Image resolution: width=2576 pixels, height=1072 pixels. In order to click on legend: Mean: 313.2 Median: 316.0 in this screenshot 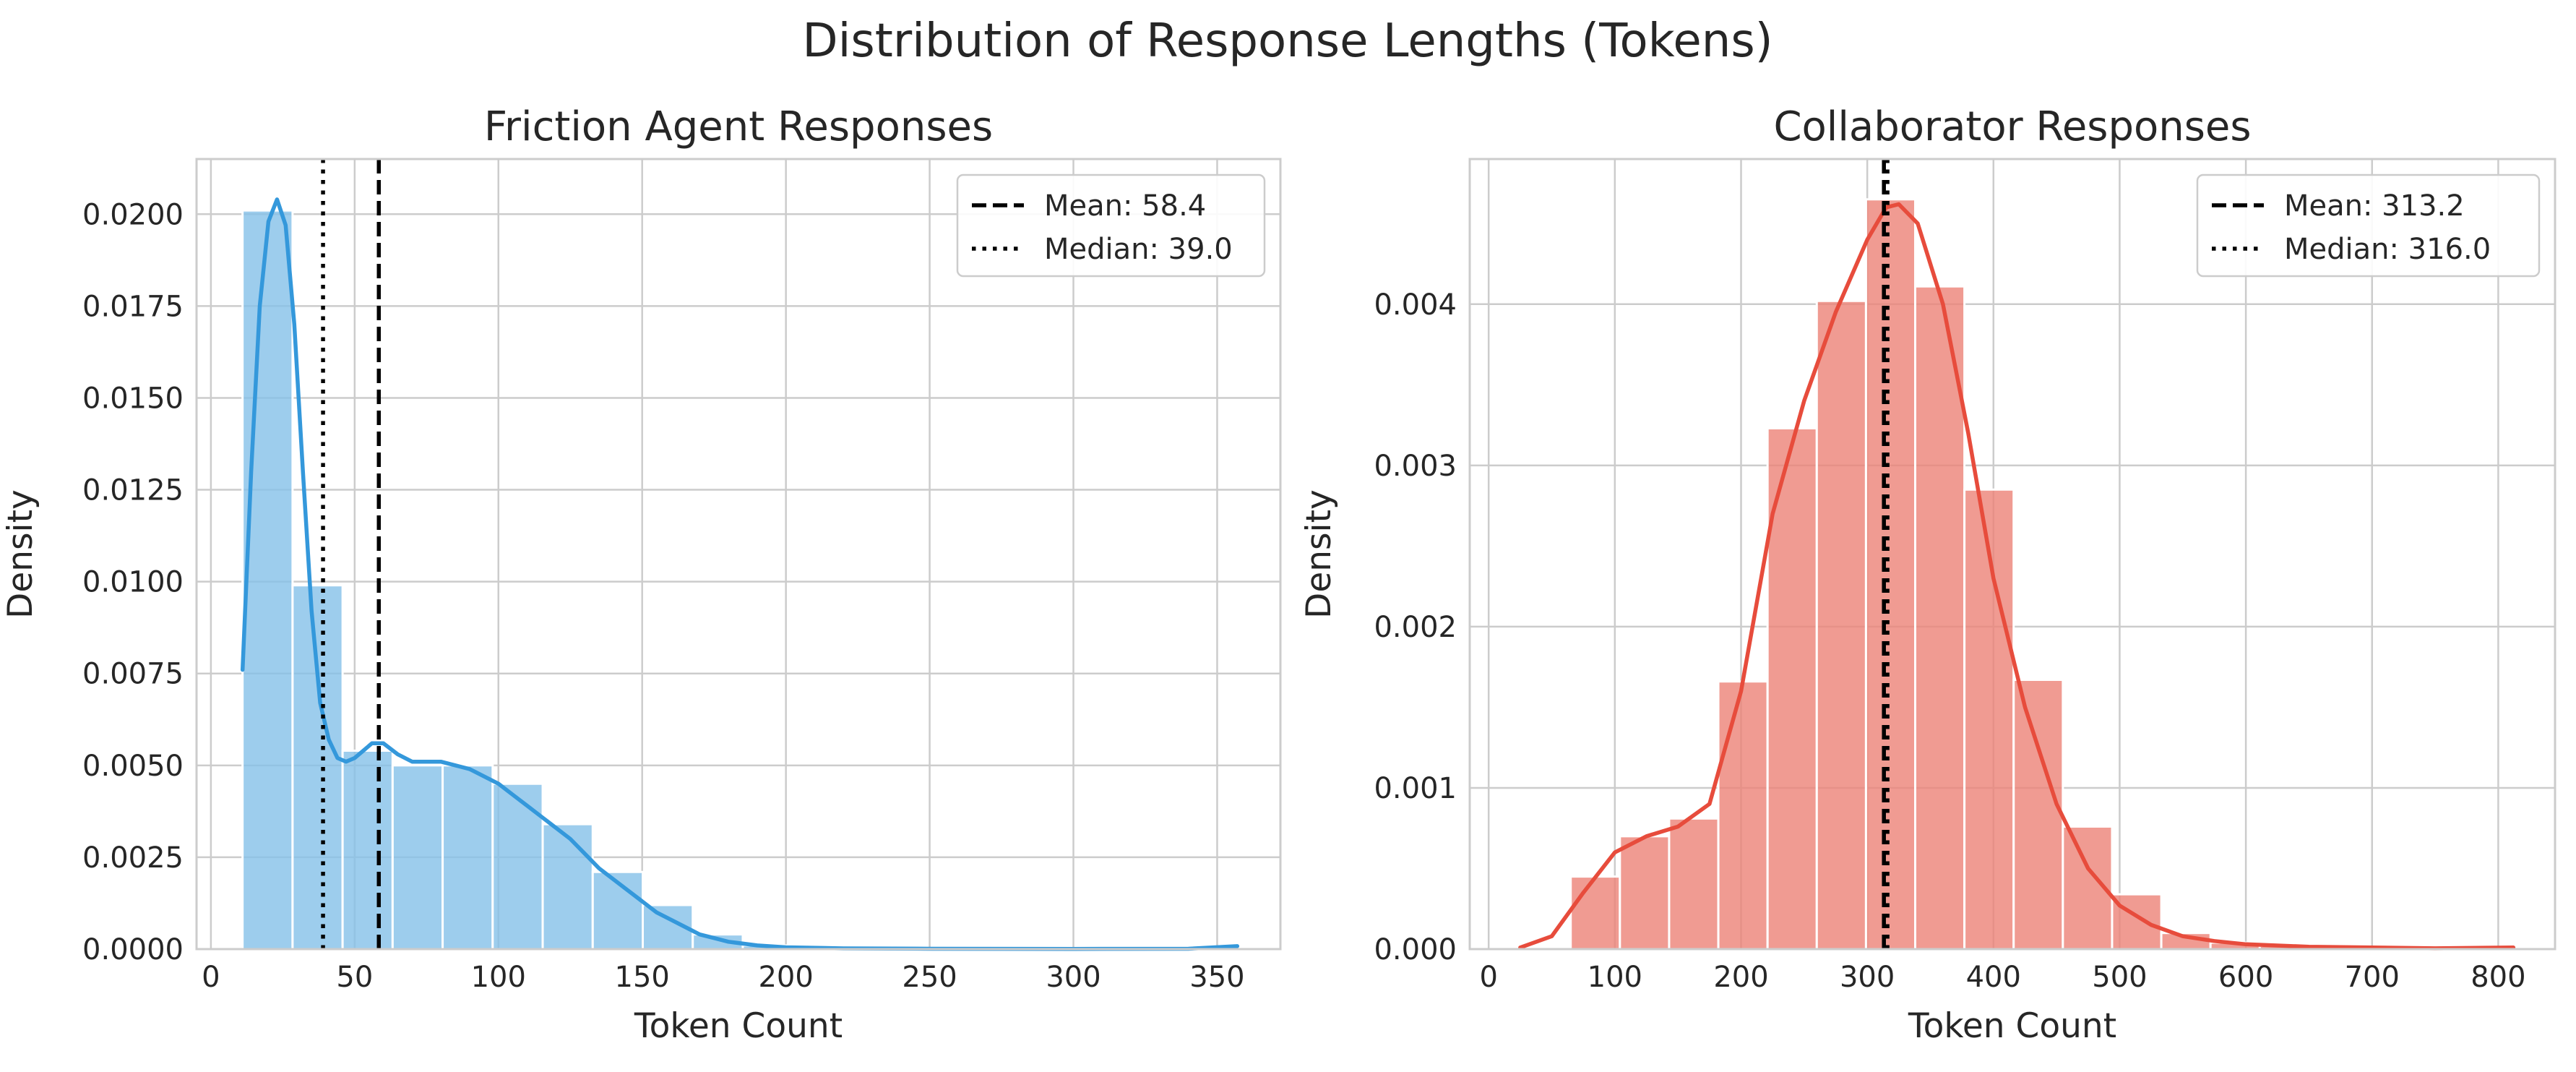, I will do `click(2368, 225)`.